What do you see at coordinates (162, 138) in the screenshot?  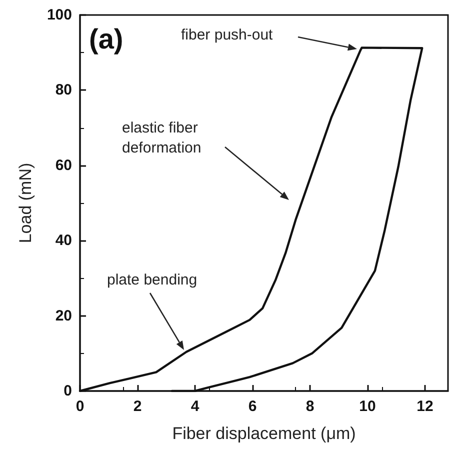 I see `annotation: elastic fiber deformation` at bounding box center [162, 138].